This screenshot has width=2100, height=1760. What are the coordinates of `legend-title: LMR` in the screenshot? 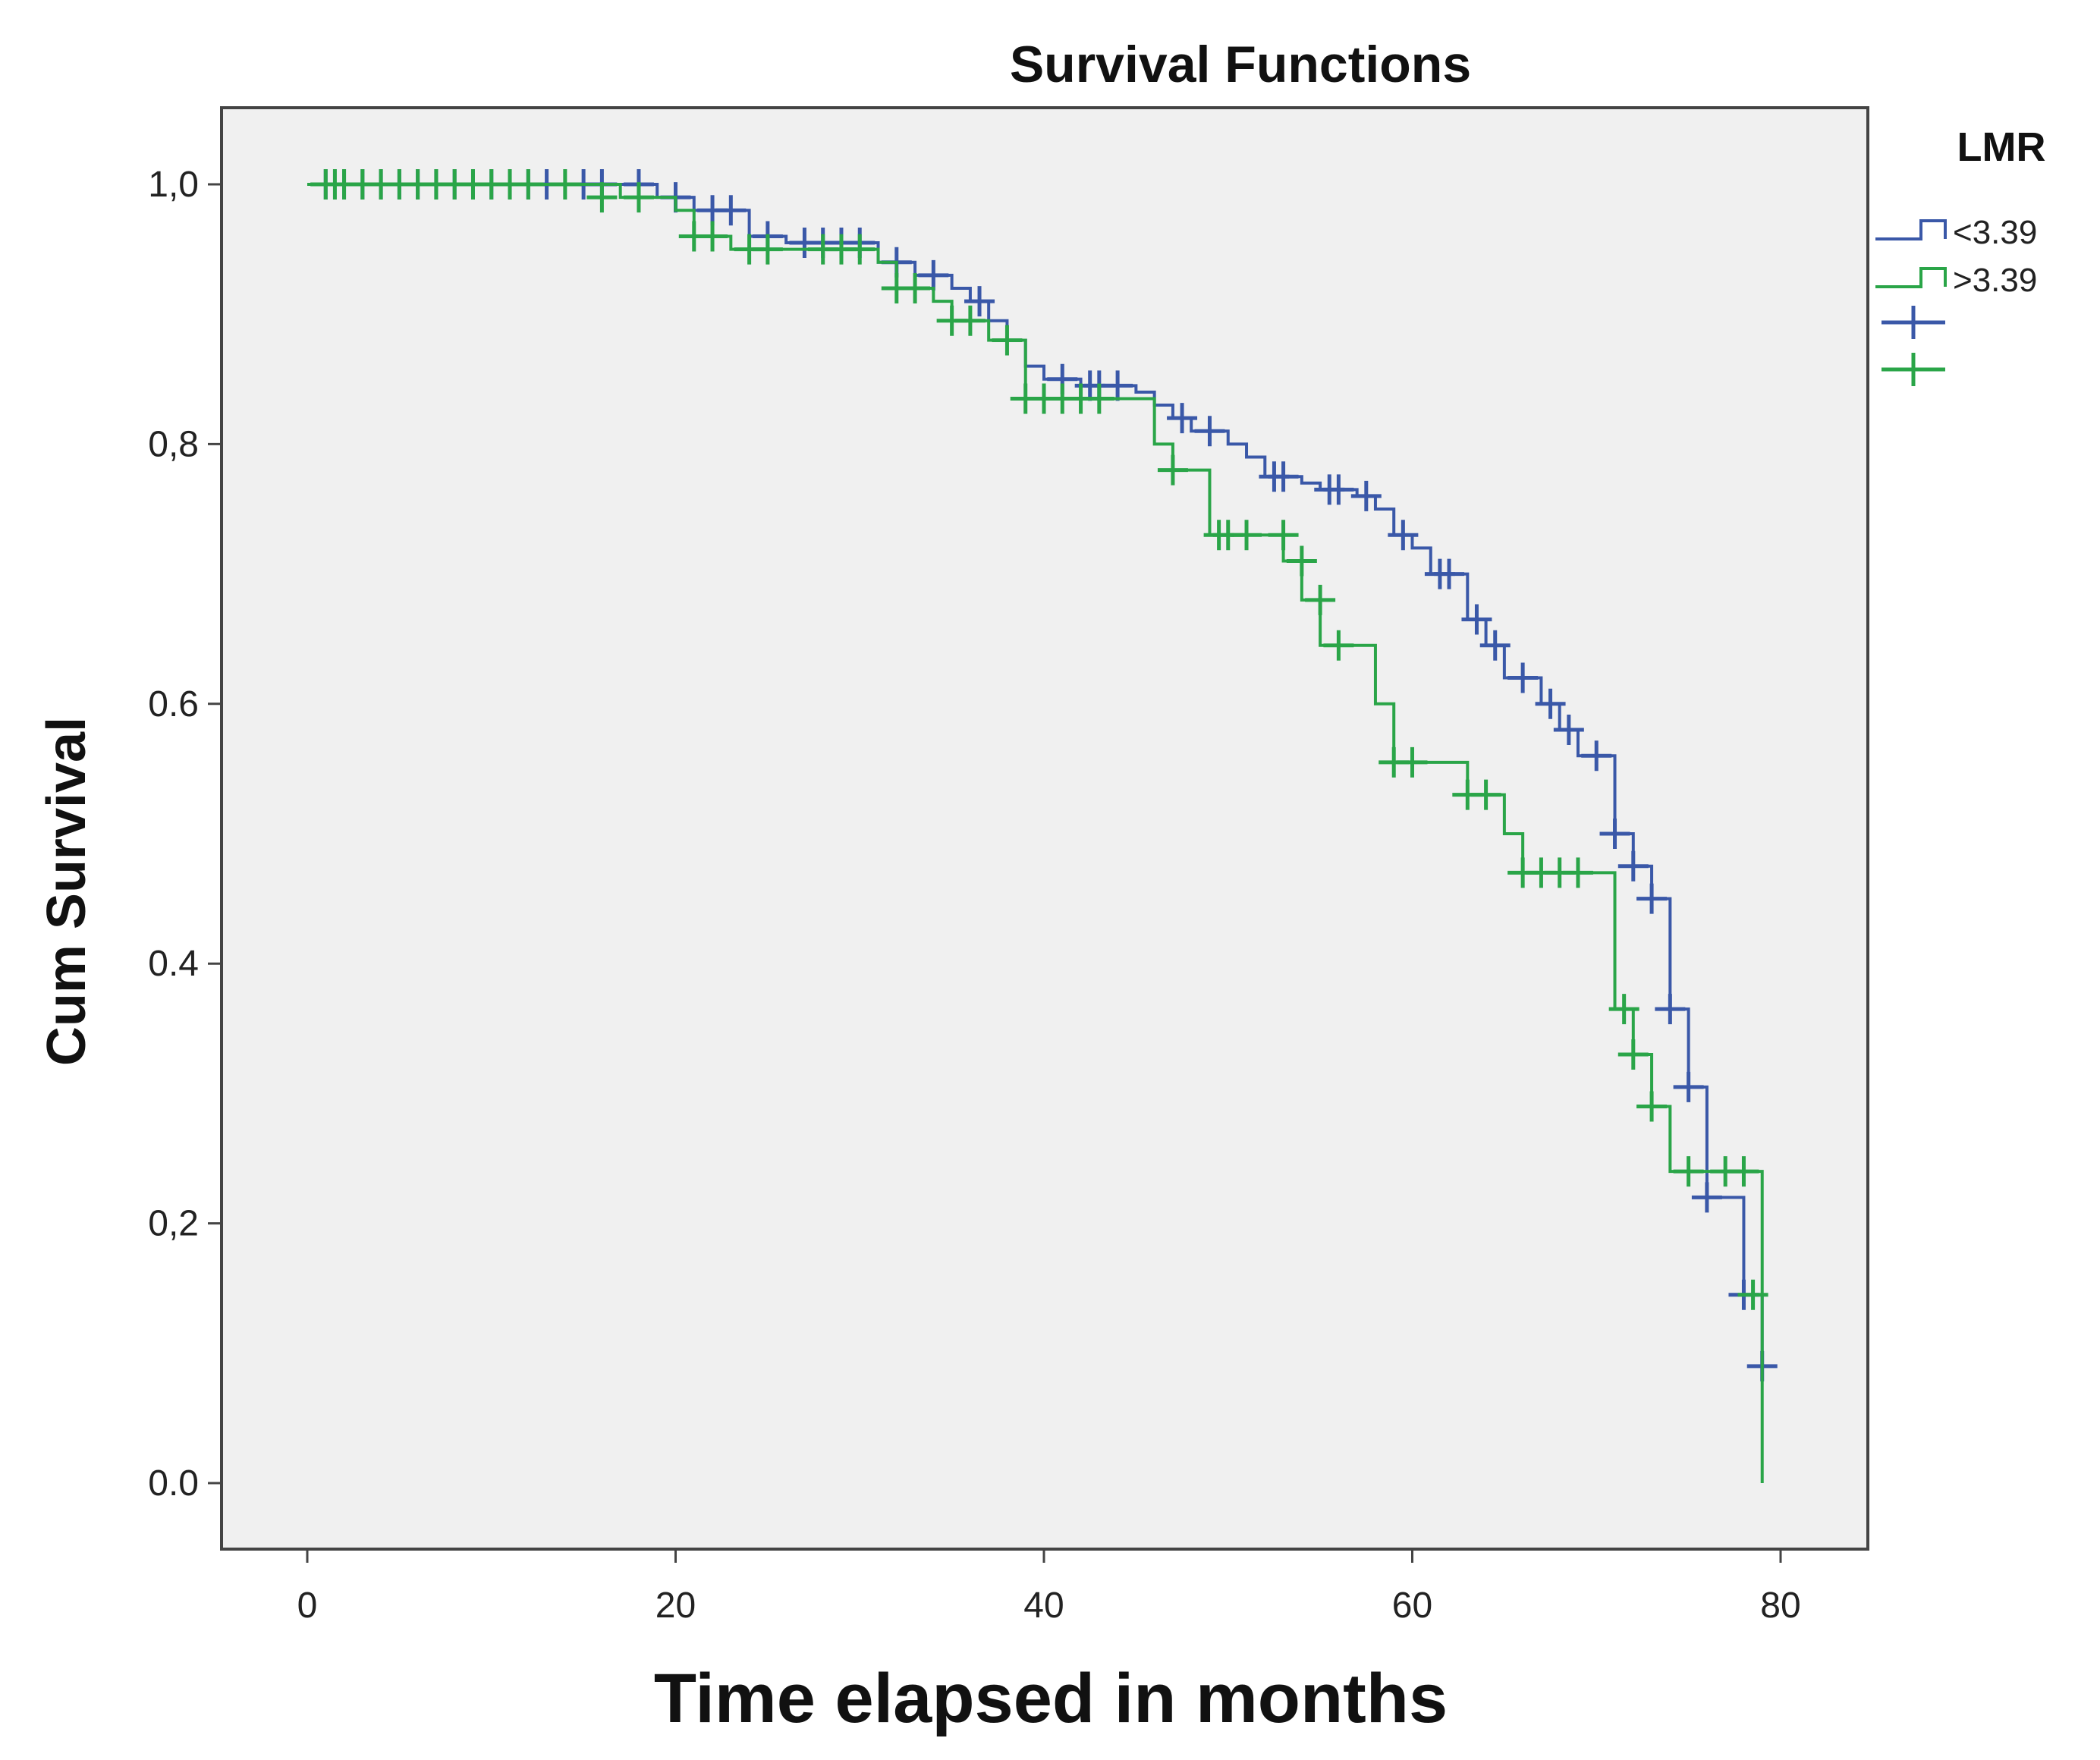 It's located at (2001, 147).